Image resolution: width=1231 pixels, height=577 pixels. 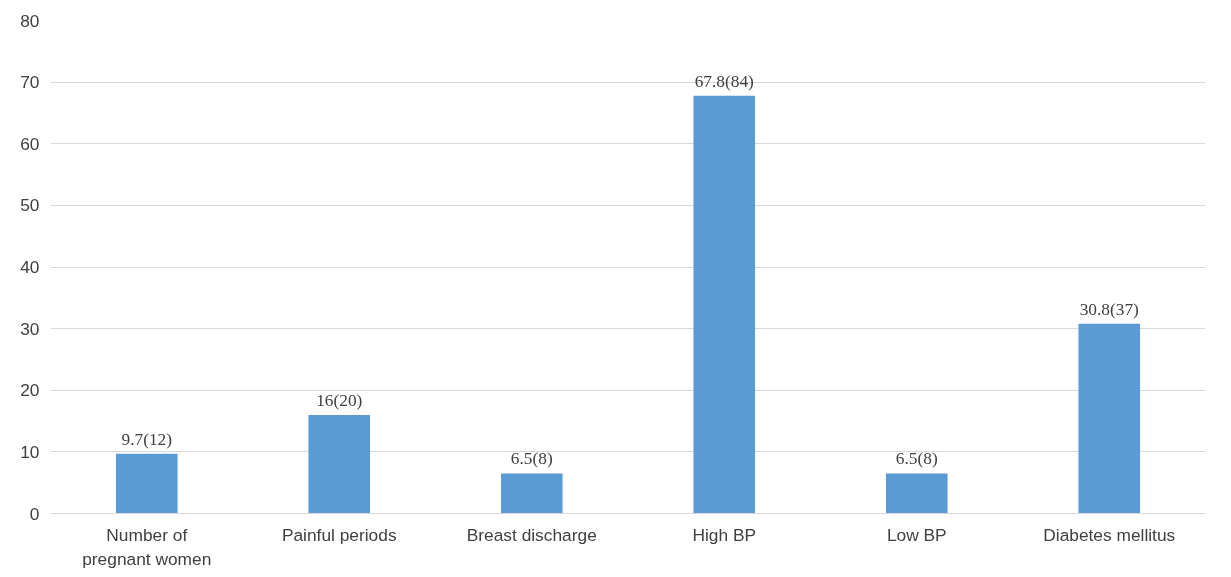 I want to click on y-tick-label: 0, so click(x=34, y=513).